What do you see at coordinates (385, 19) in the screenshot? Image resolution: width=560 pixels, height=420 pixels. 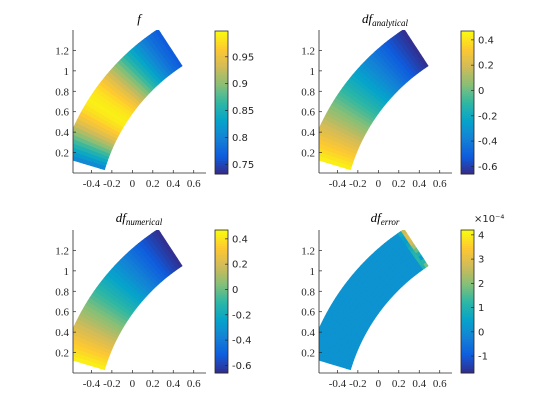 I see `subplot-title: dfanalytical` at bounding box center [385, 19].